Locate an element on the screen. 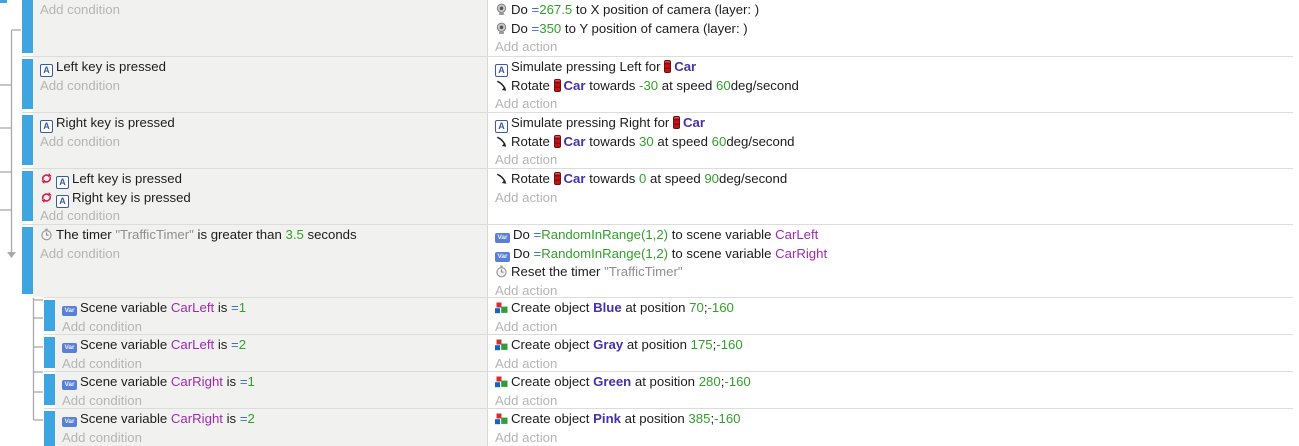 The height and width of the screenshot is (446, 1299). condition-line: Var Scene variable CarLeft is =1 is located at coordinates (271, 308).